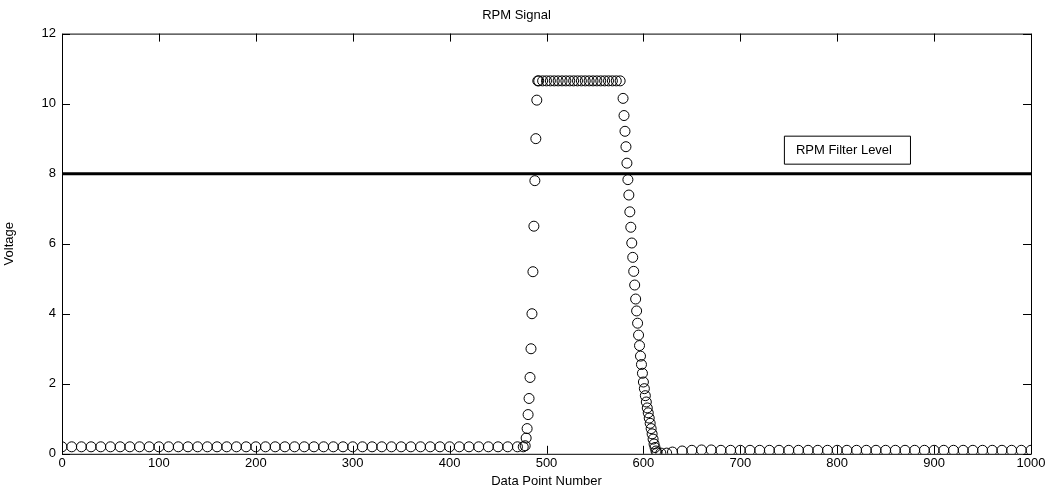 Image resolution: width=1052 pixels, height=493 pixels. What do you see at coordinates (740, 463) in the screenshot?
I see `x-tick-label: 700` at bounding box center [740, 463].